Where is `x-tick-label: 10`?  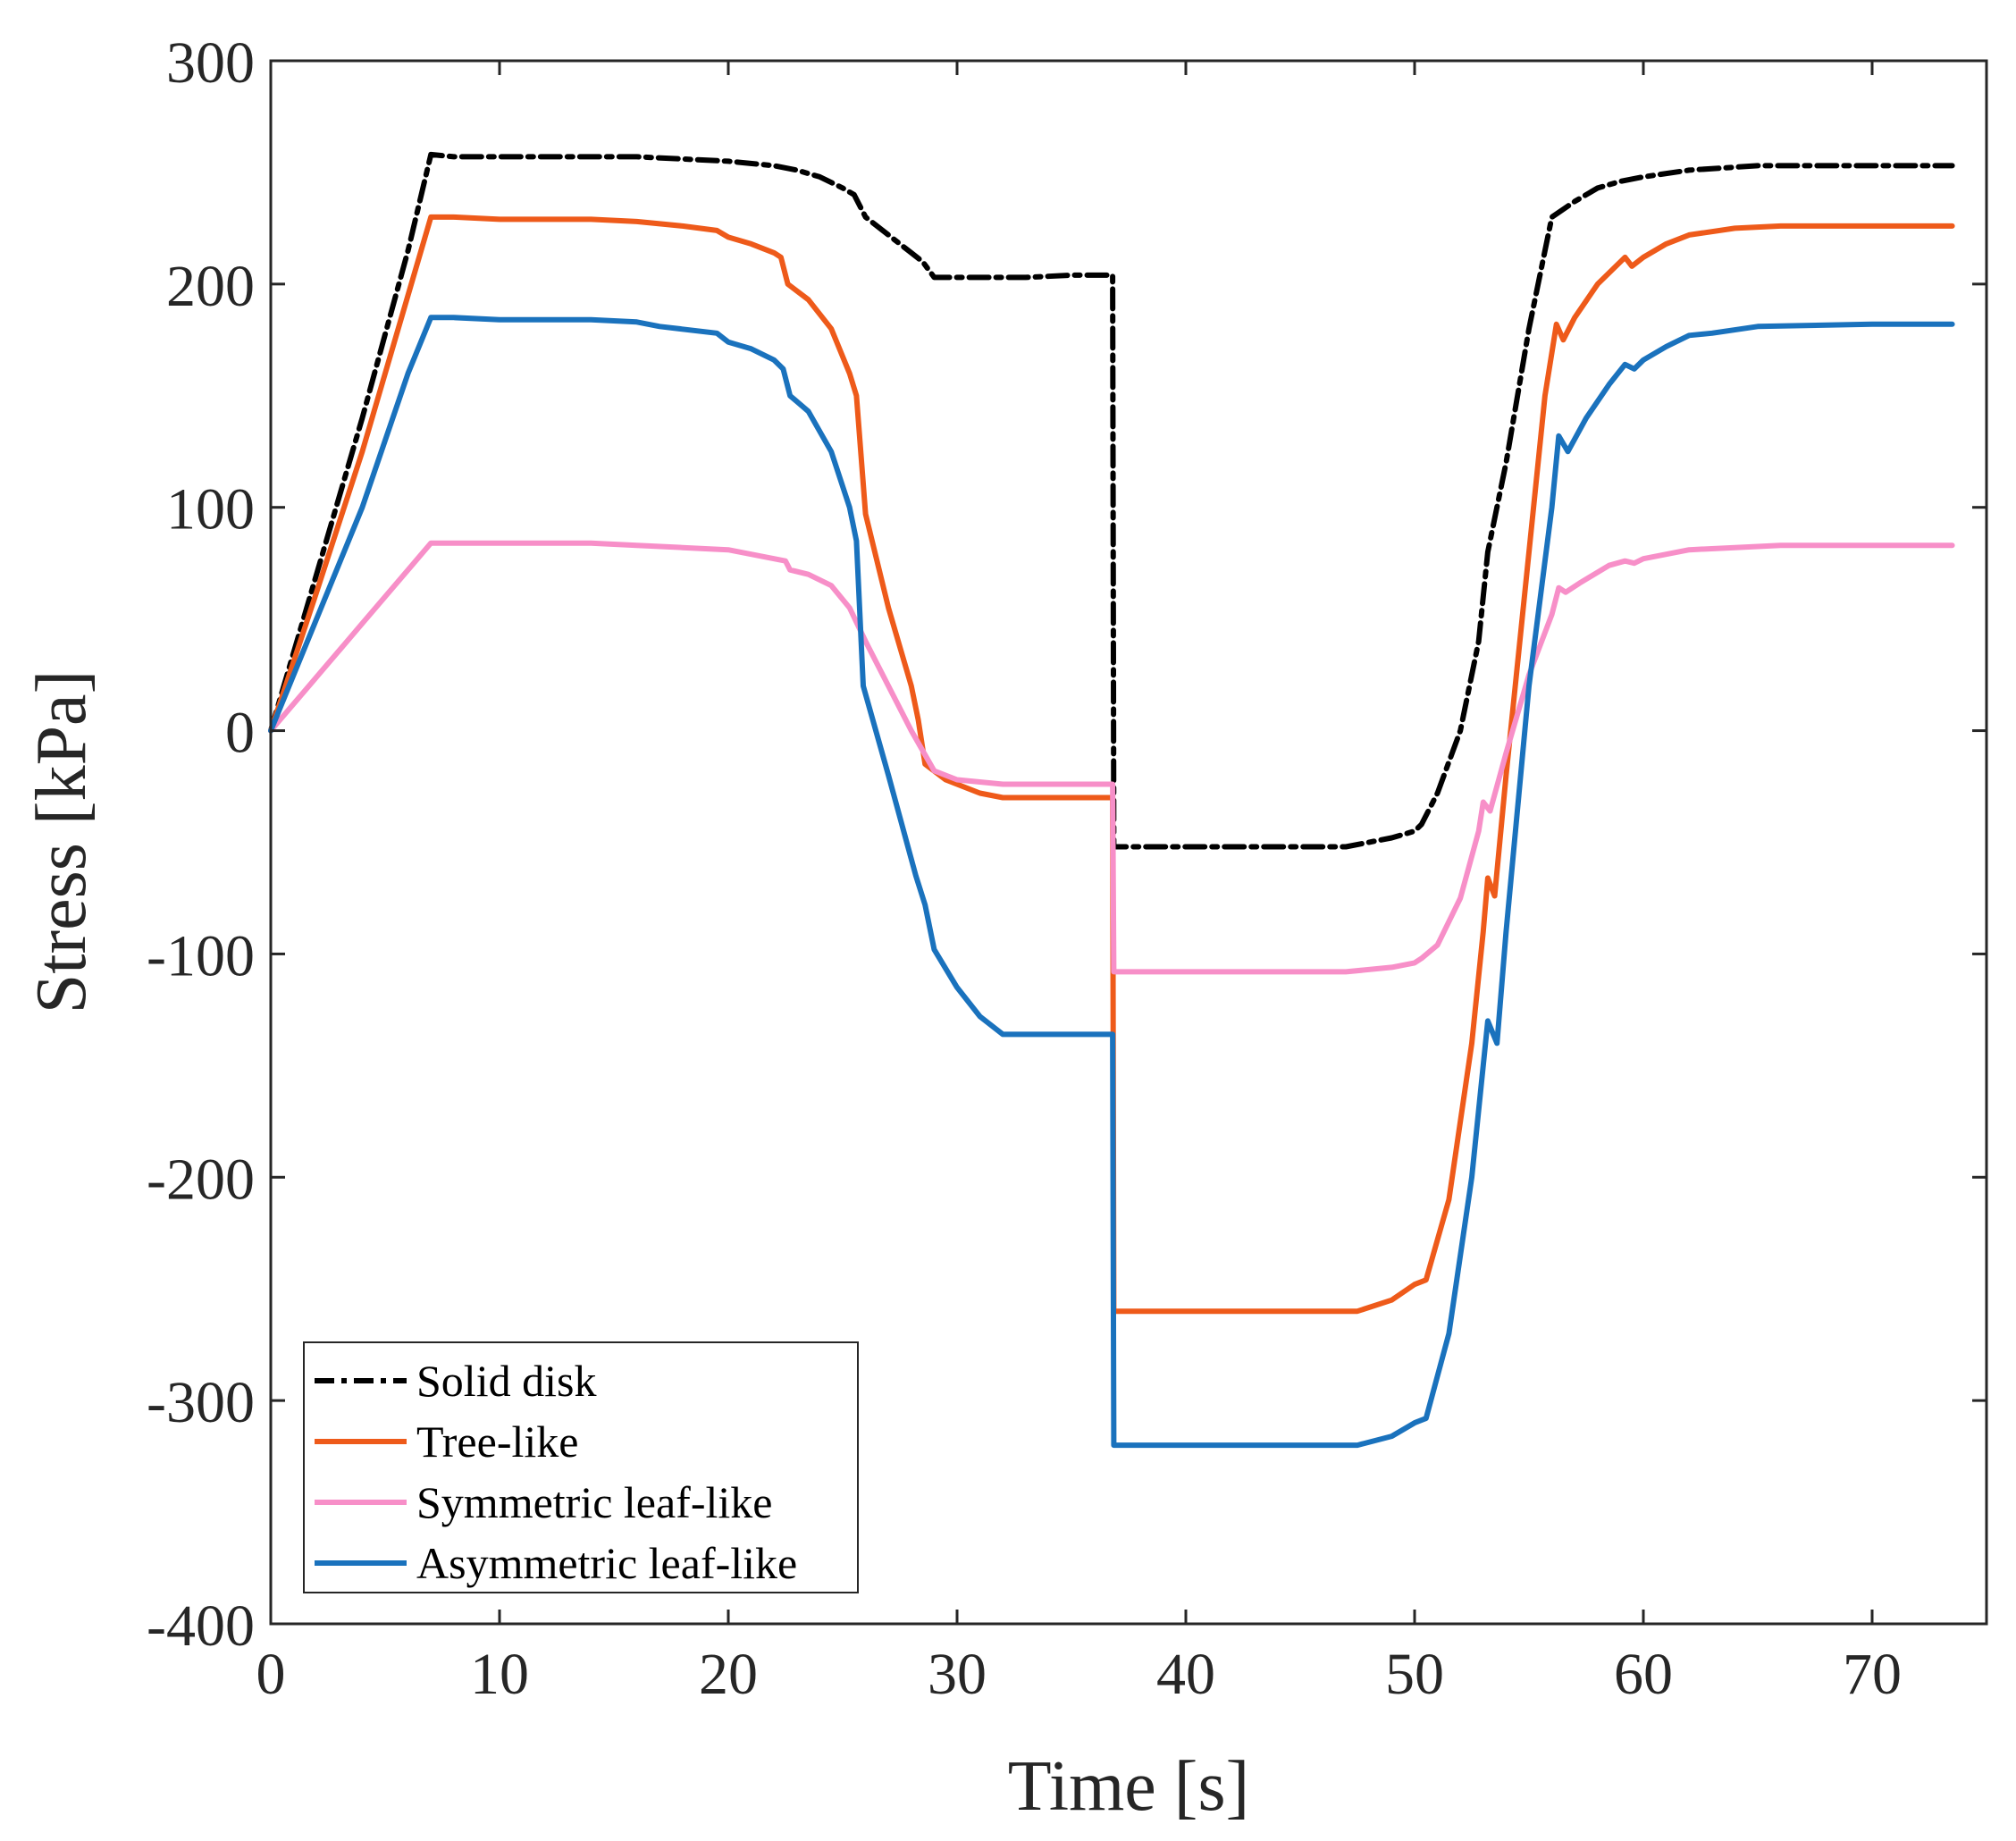
x-tick-label: 10 is located at coordinates (500, 1674).